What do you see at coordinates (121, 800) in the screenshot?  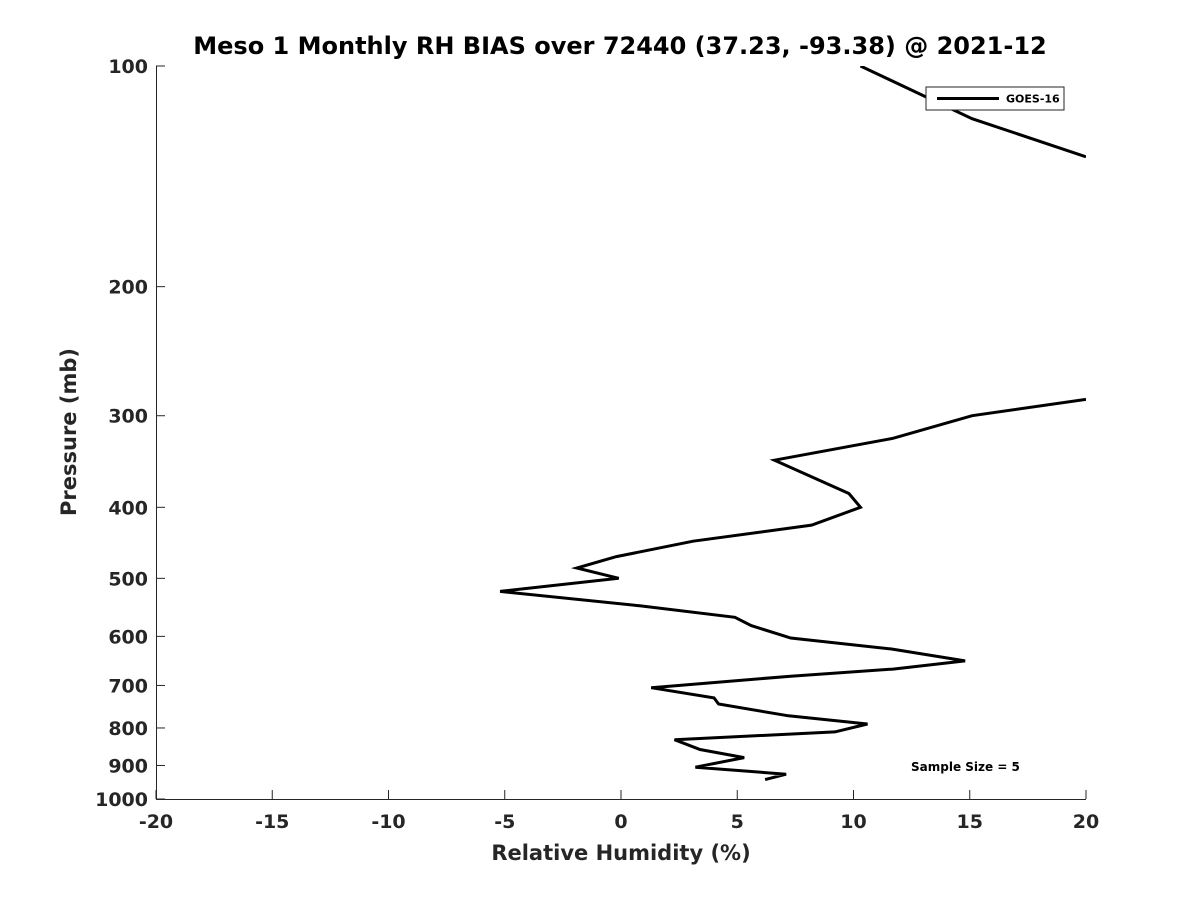 I see `y-tick-label: 1000` at bounding box center [121, 800].